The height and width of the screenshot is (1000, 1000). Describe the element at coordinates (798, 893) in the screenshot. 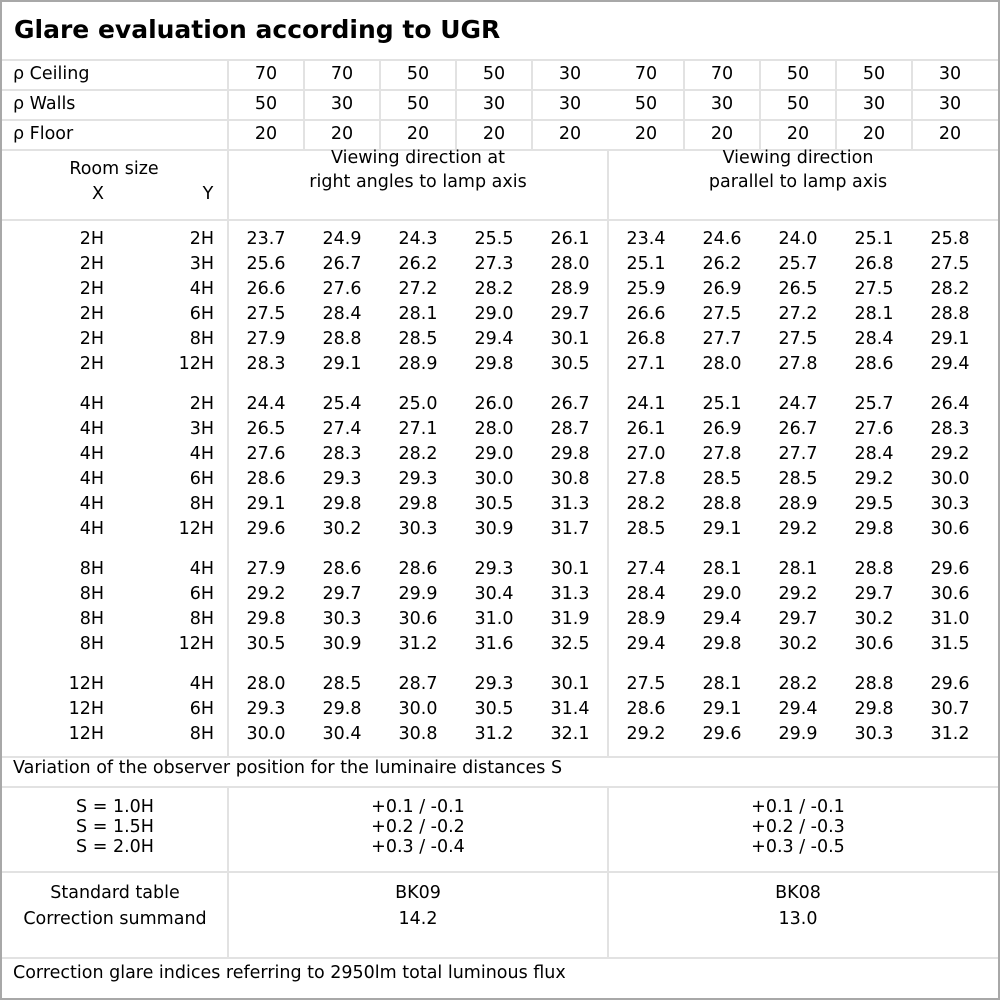

I see `parallel-standard-table: BK08` at that location.